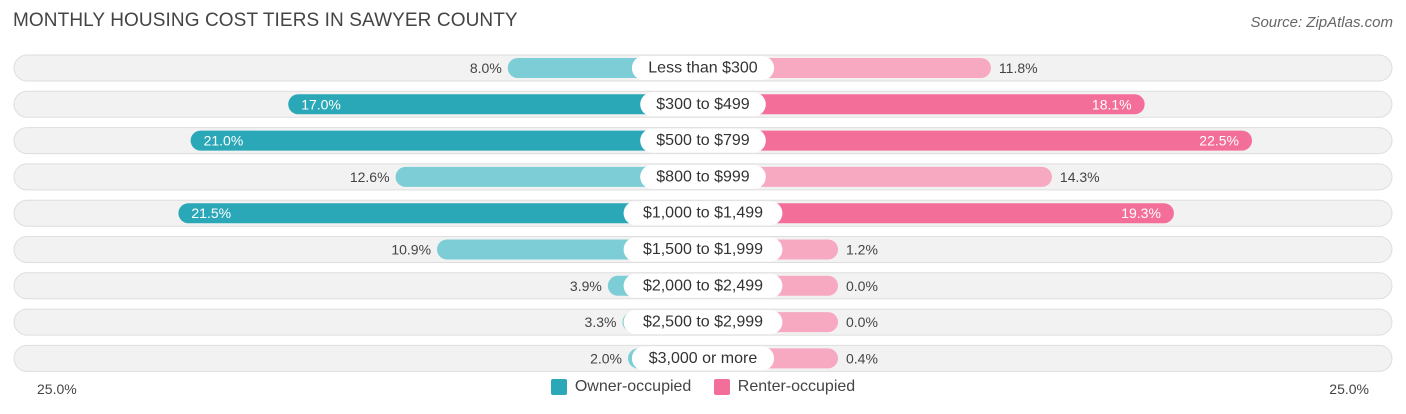 Image resolution: width=1406 pixels, height=414 pixels. What do you see at coordinates (862, 358) in the screenshot?
I see `renter-value-label: 0.4%` at bounding box center [862, 358].